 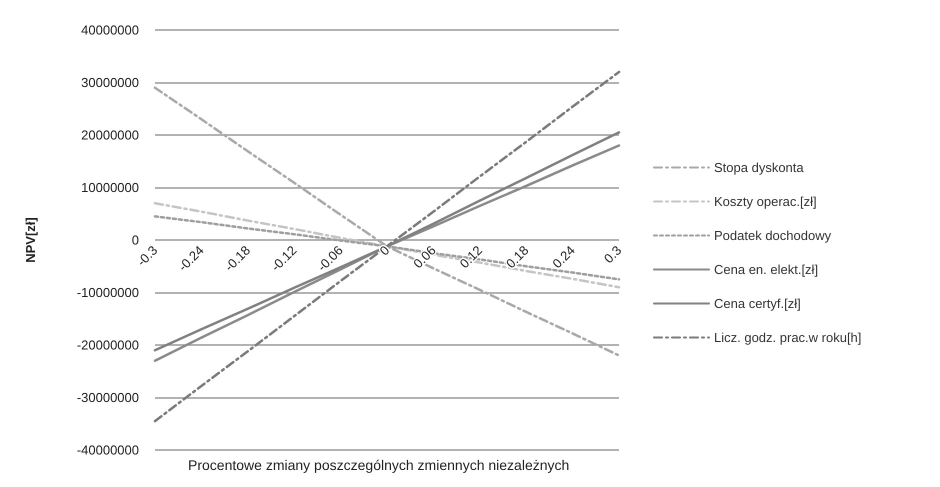 I want to click on y-tick-label: -40000000, so click(x=107, y=450).